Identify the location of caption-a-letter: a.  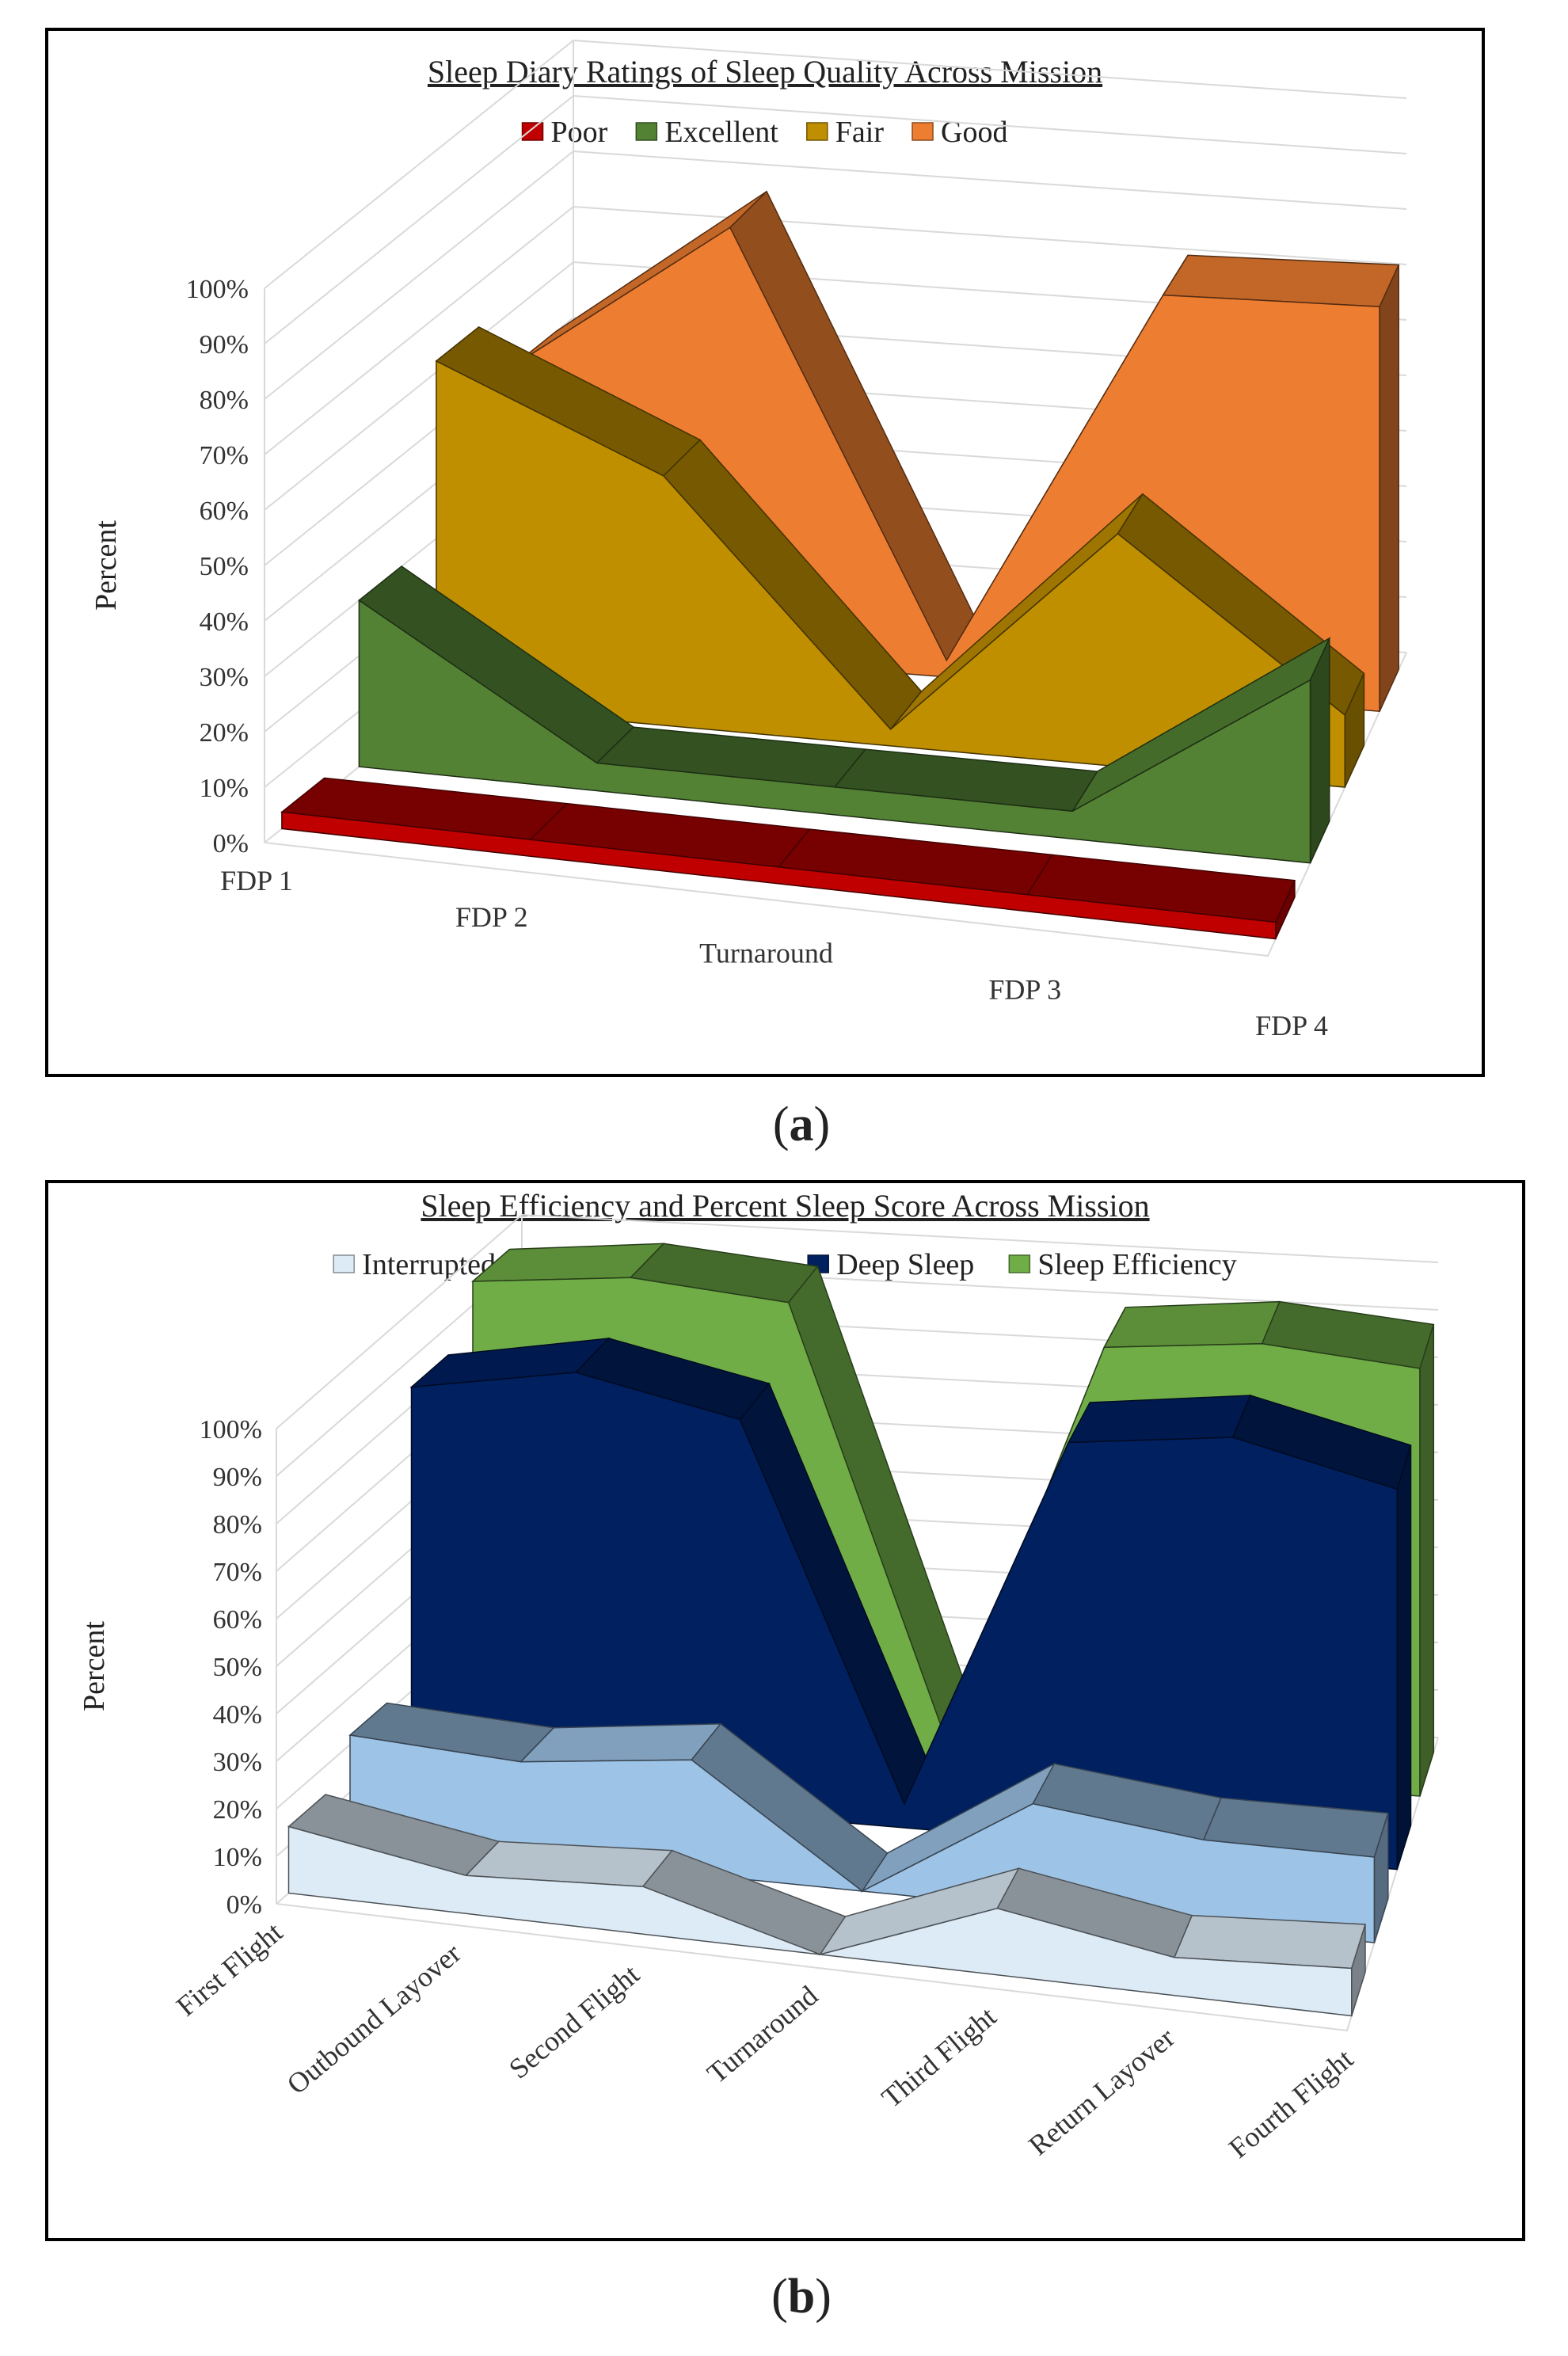
(801, 1124).